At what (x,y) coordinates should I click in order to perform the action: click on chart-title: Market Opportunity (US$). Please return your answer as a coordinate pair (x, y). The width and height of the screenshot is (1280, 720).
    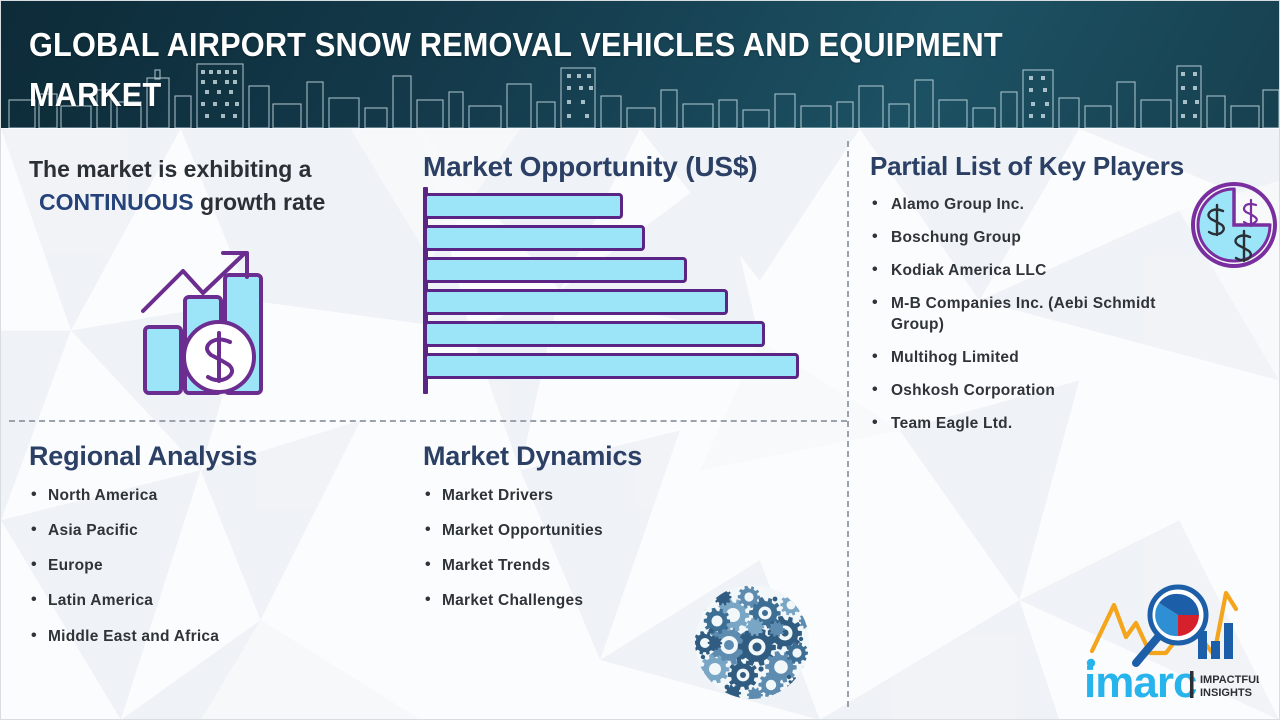
    Looking at the image, I should click on (590, 166).